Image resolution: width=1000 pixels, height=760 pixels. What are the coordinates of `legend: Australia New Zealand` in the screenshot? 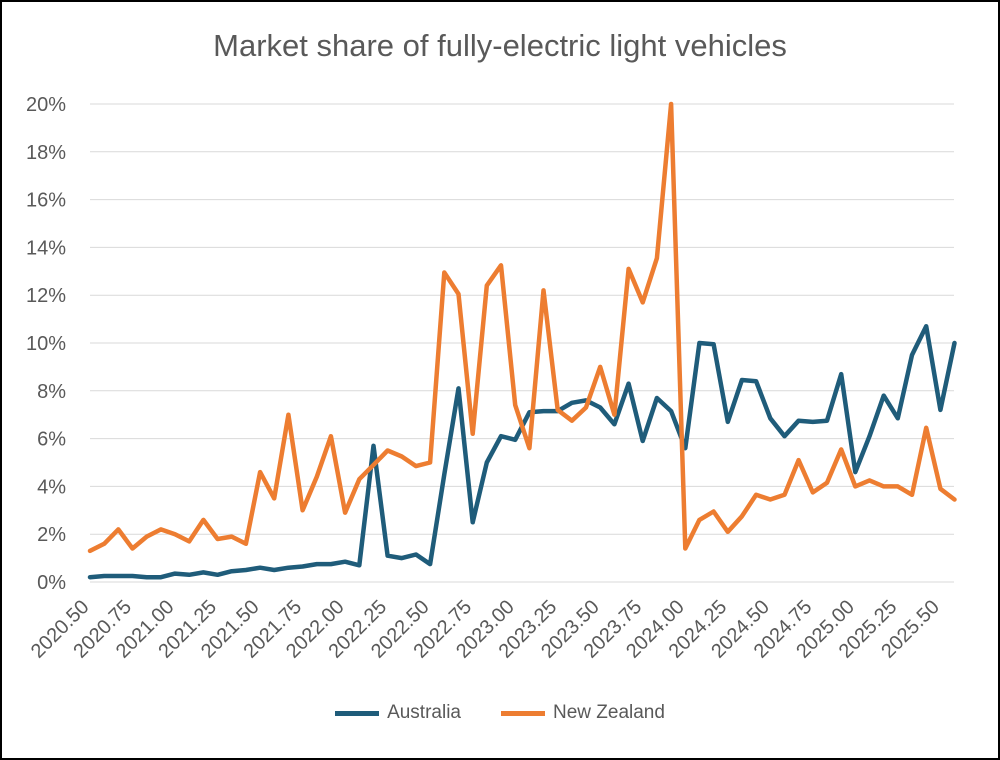 It's located at (500, 713).